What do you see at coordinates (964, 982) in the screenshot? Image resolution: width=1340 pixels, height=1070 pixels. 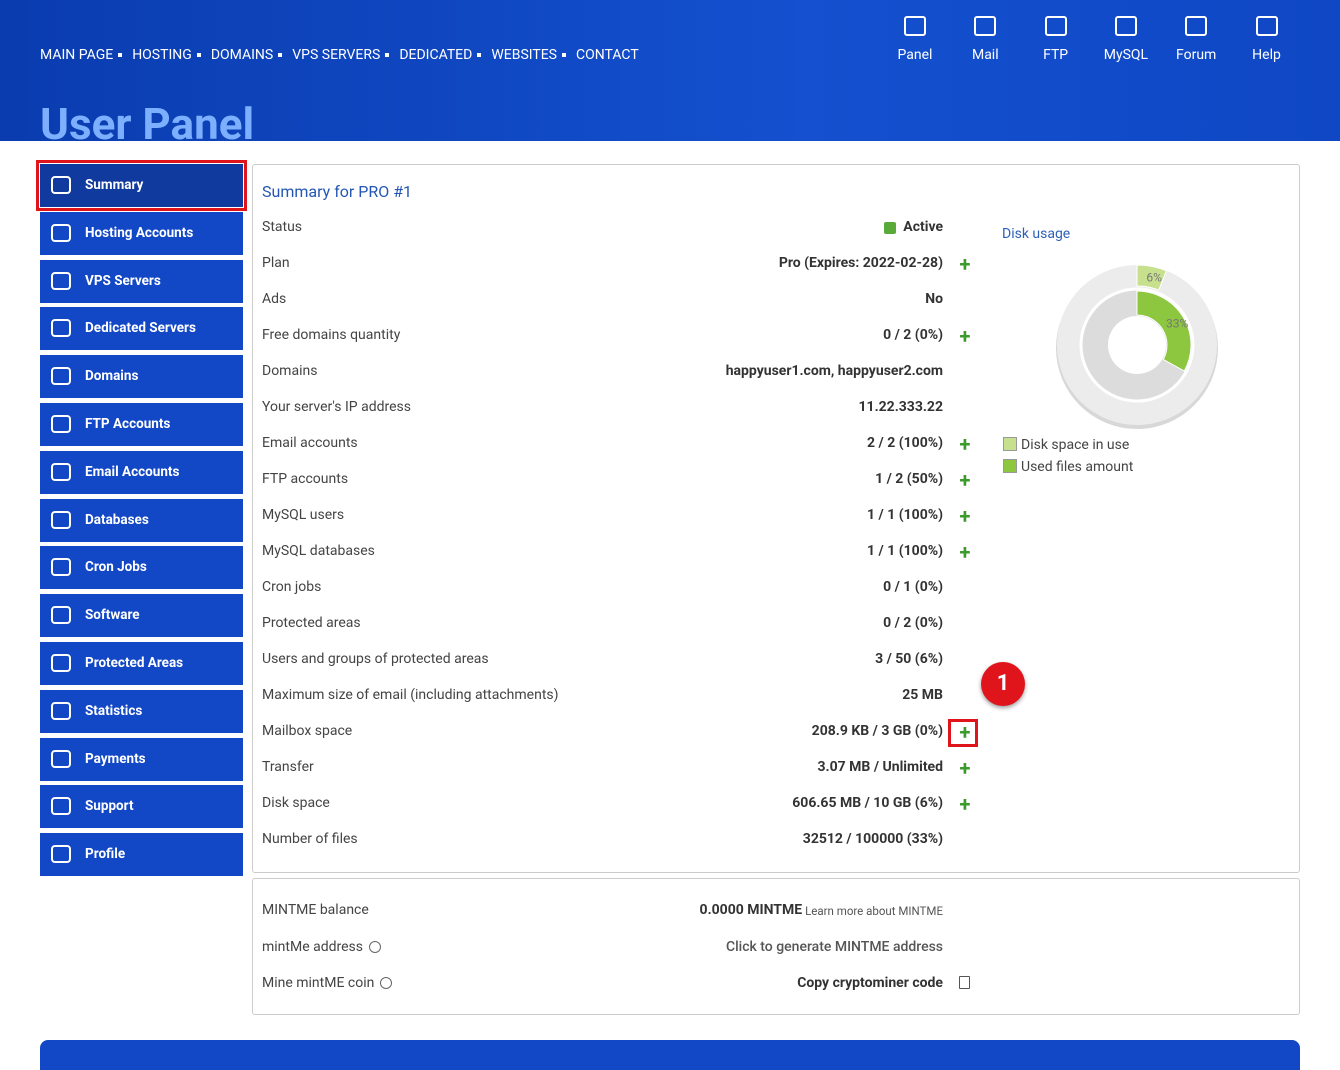 I see `copy-icon` at bounding box center [964, 982].